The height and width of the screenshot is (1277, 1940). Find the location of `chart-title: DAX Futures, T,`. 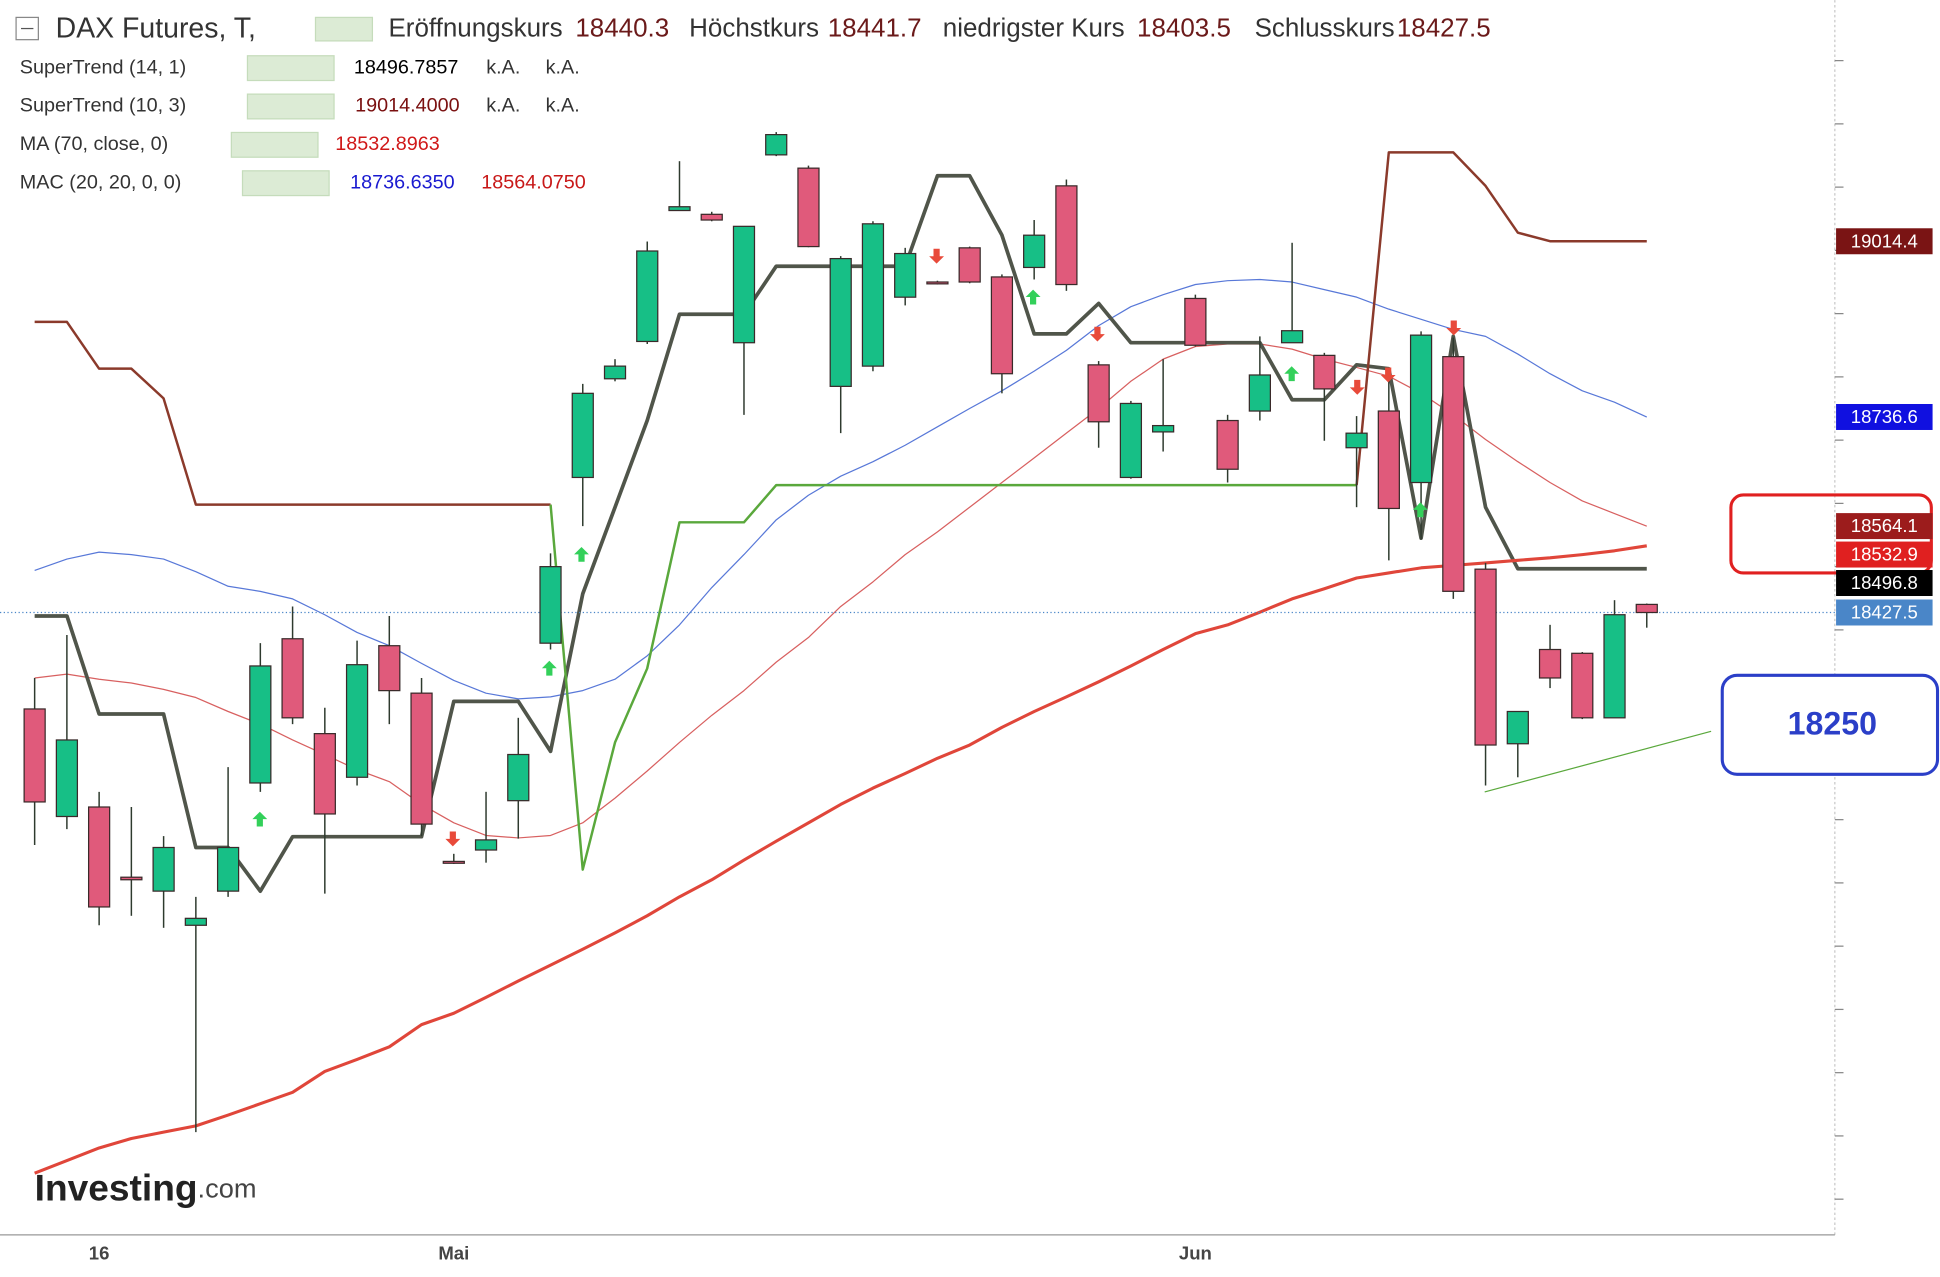

chart-title: DAX Futures, T, is located at coordinates (156, 28).